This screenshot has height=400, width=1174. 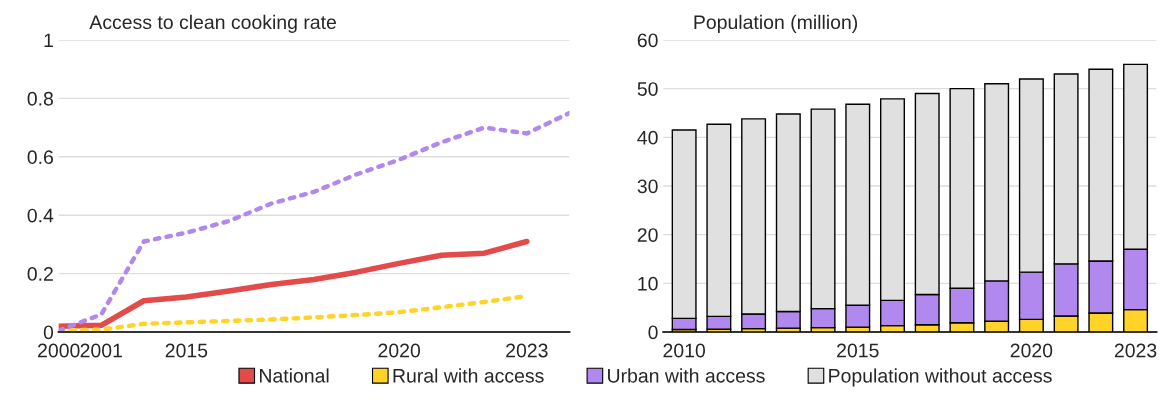 I want to click on y-tick-label: 0.6, so click(x=40, y=157).